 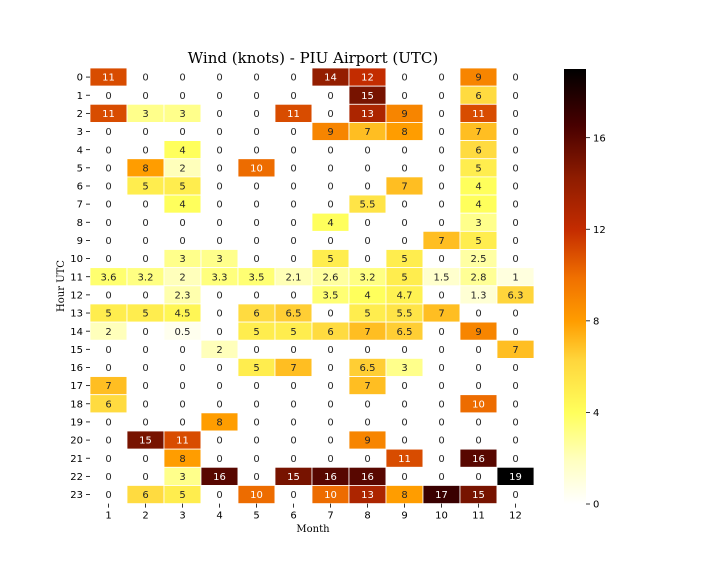 What do you see at coordinates (76, 277) in the screenshot?
I see `y-tick-label: 11` at bounding box center [76, 277].